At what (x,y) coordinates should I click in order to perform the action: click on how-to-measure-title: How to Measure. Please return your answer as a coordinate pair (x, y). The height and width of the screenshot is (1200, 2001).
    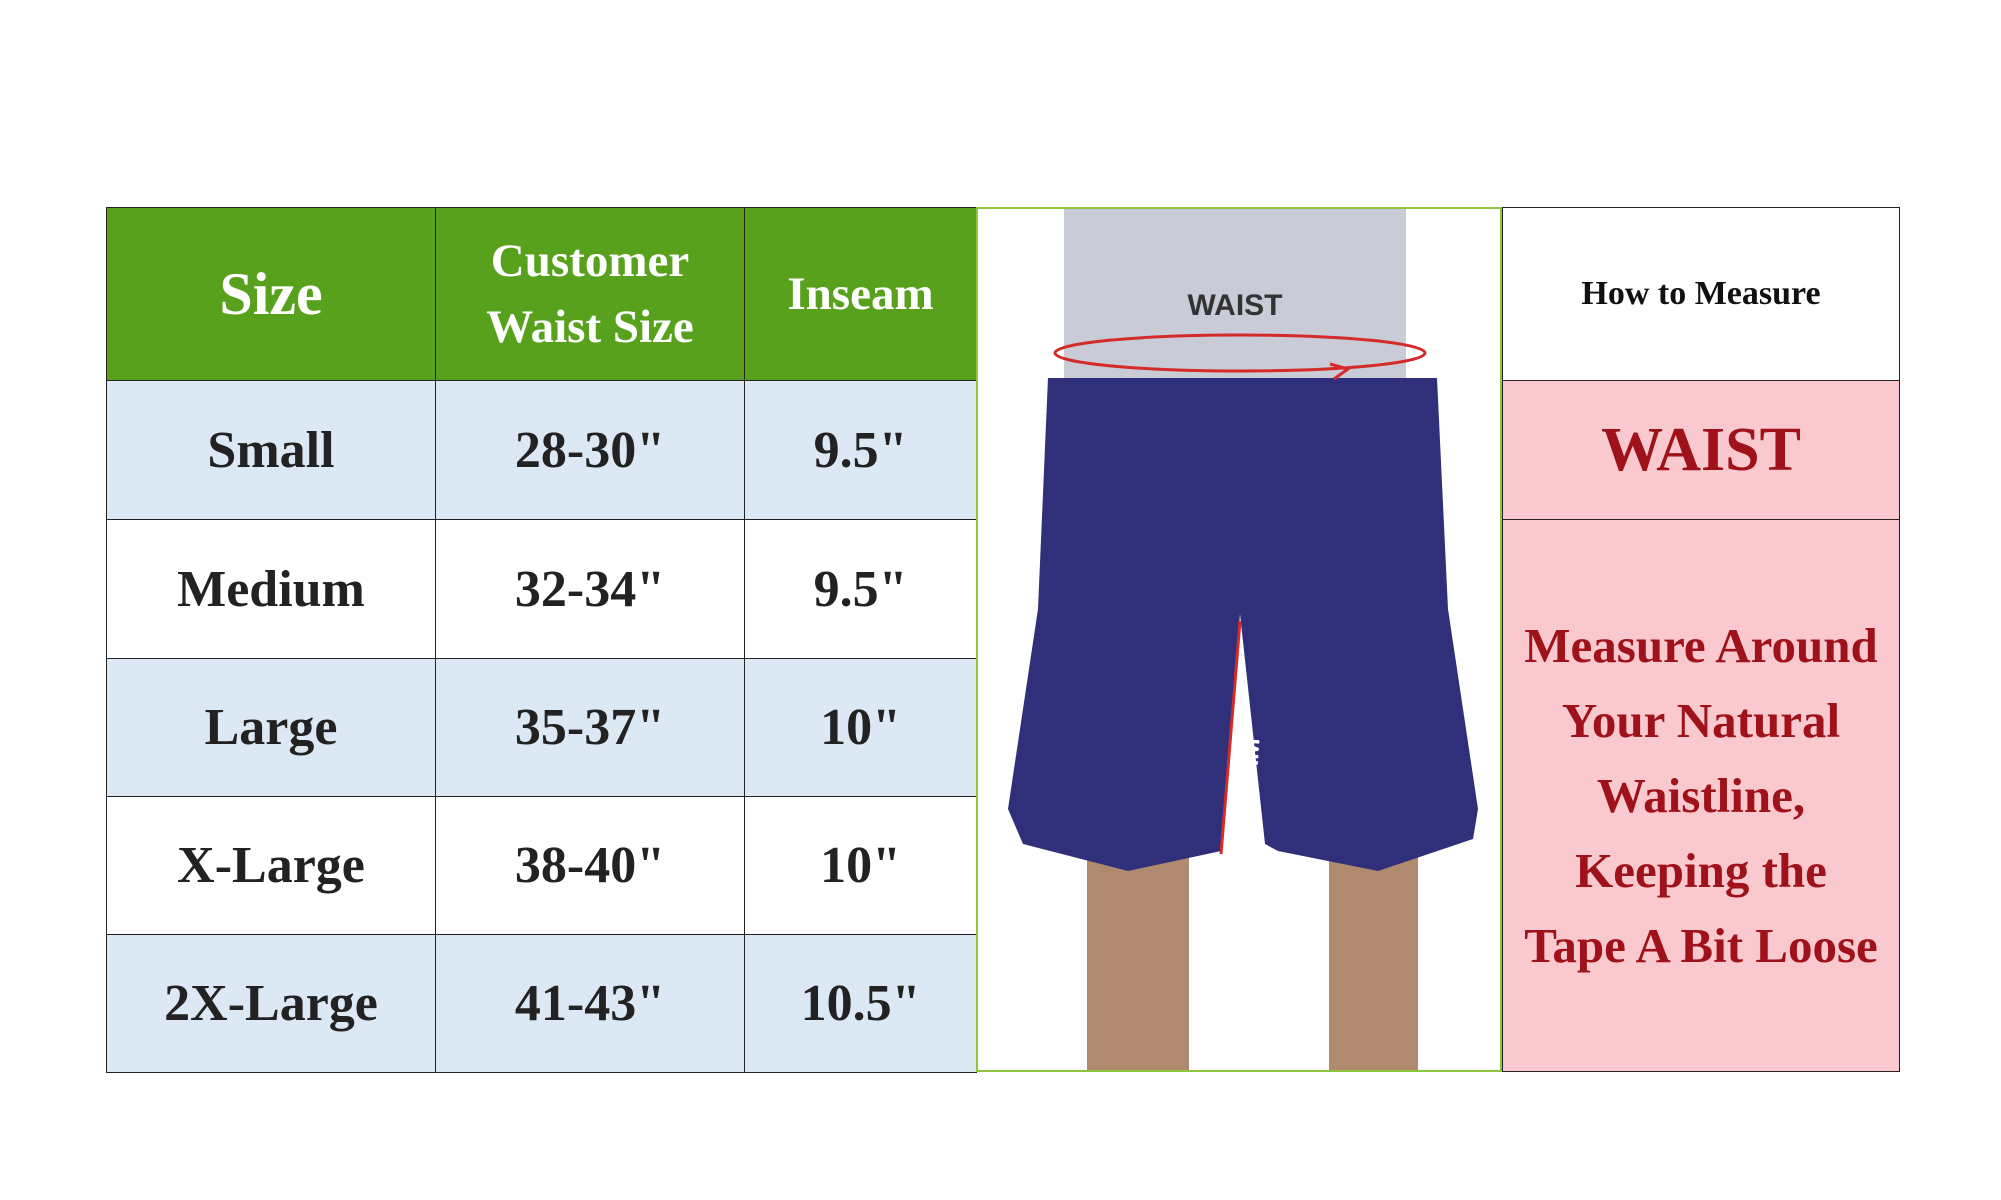
    Looking at the image, I should click on (1701, 294).